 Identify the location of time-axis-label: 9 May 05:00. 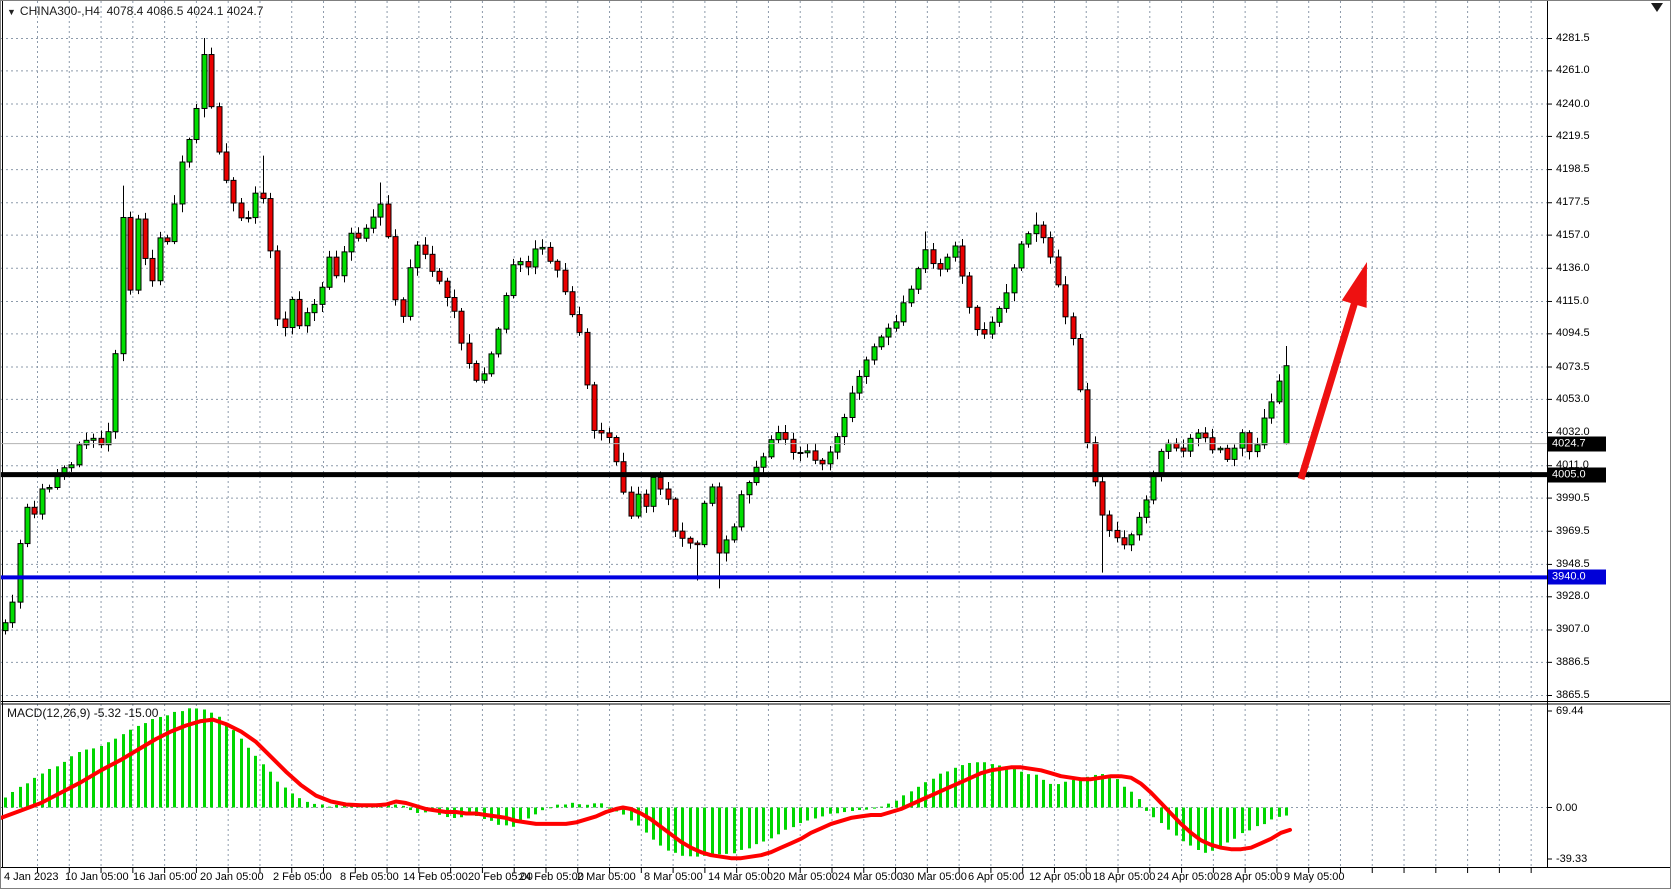
(1314, 877).